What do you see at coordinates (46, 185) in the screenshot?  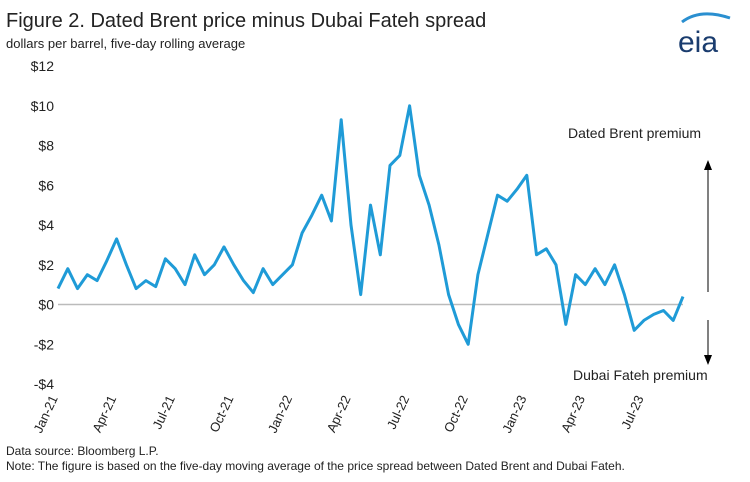 I see `y-tick-label: $6` at bounding box center [46, 185].